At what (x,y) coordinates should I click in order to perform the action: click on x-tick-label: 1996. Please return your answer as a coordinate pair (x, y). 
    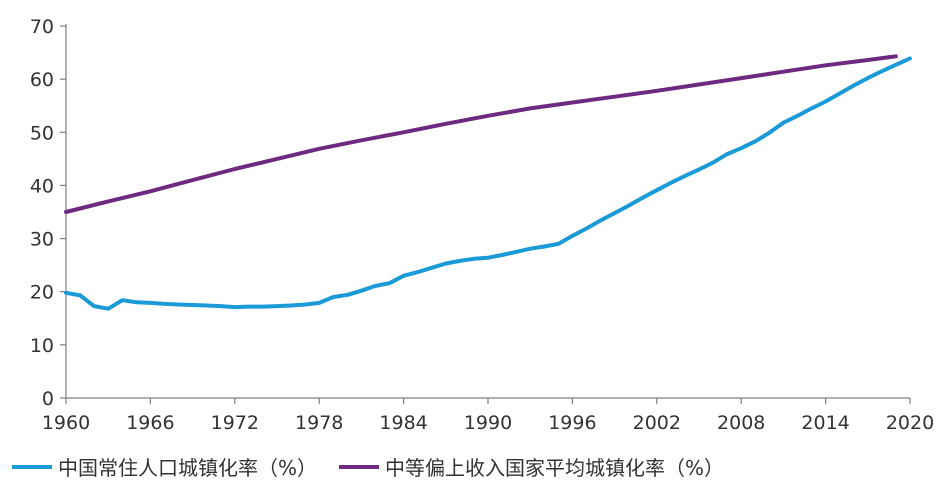
    Looking at the image, I should click on (572, 423).